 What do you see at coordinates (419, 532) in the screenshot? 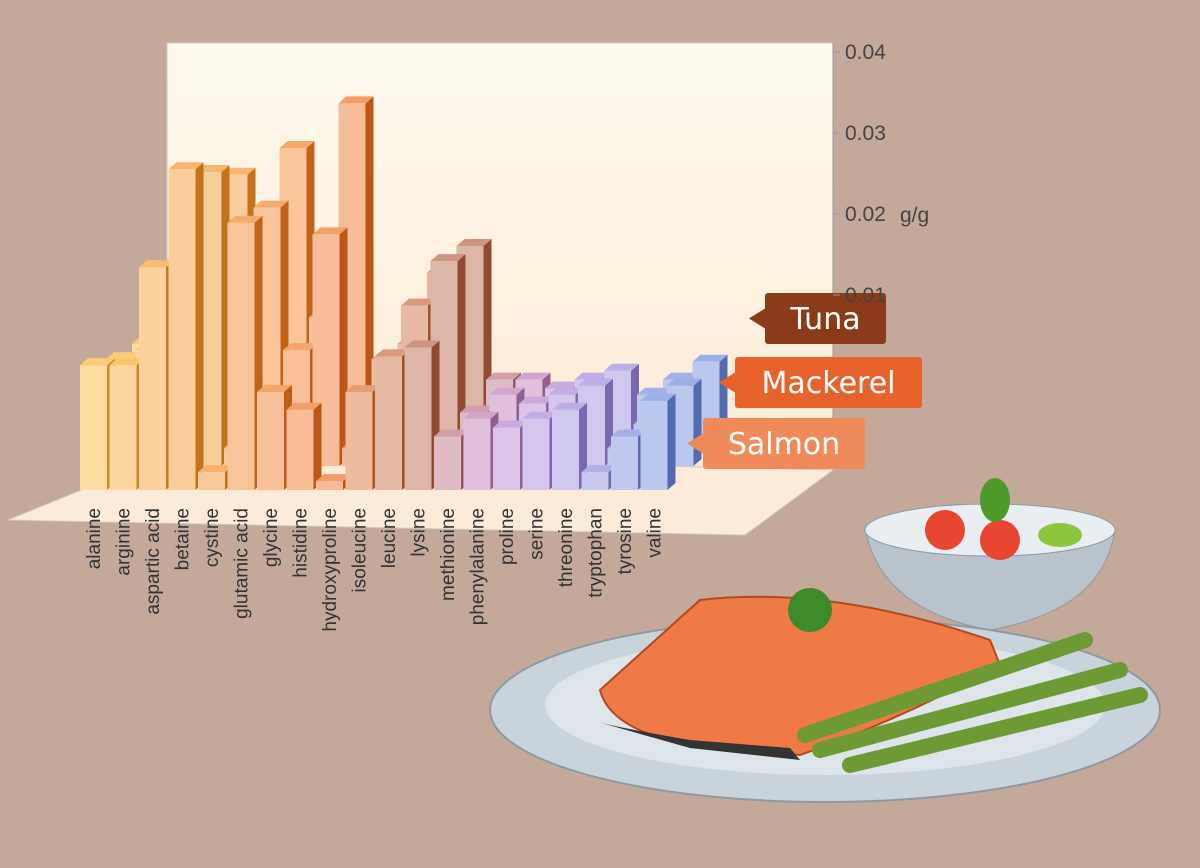
I see `x-tick-label: lysine` at bounding box center [419, 532].